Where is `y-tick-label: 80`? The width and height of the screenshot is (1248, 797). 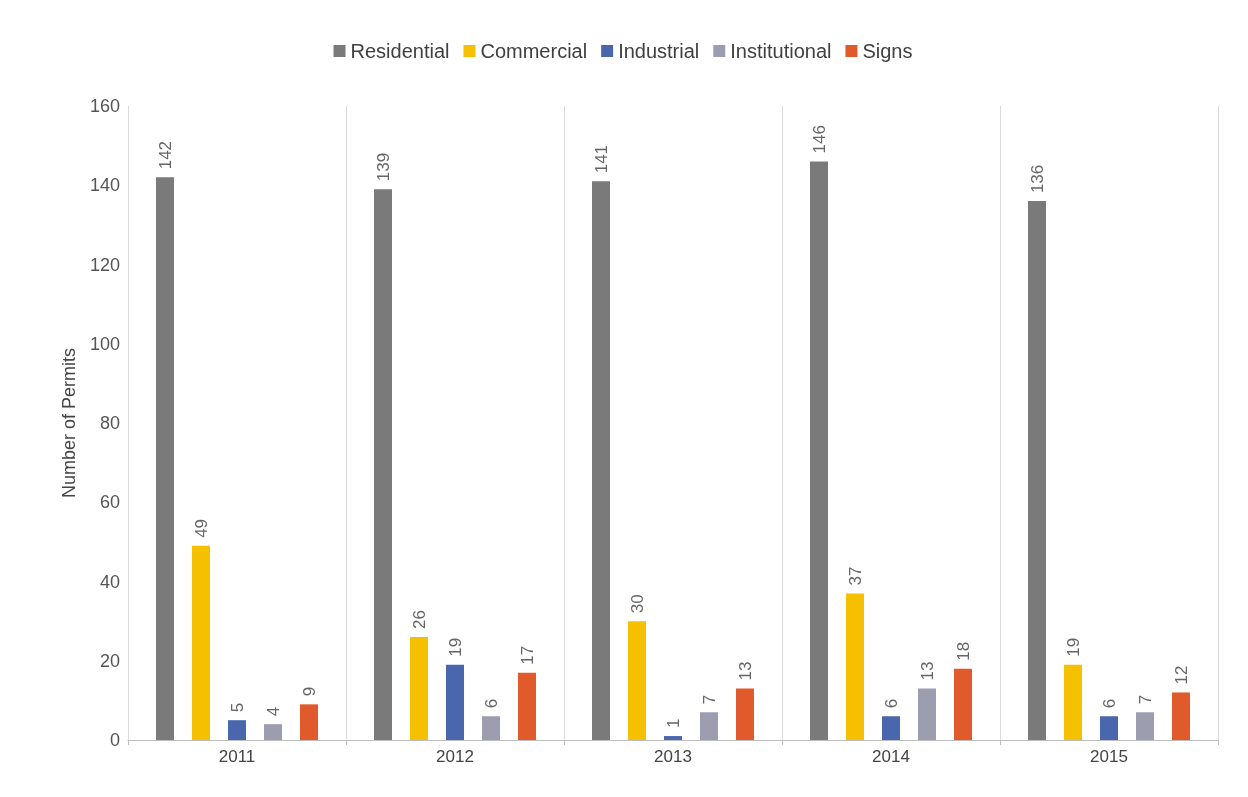 y-tick-label: 80 is located at coordinates (109, 423).